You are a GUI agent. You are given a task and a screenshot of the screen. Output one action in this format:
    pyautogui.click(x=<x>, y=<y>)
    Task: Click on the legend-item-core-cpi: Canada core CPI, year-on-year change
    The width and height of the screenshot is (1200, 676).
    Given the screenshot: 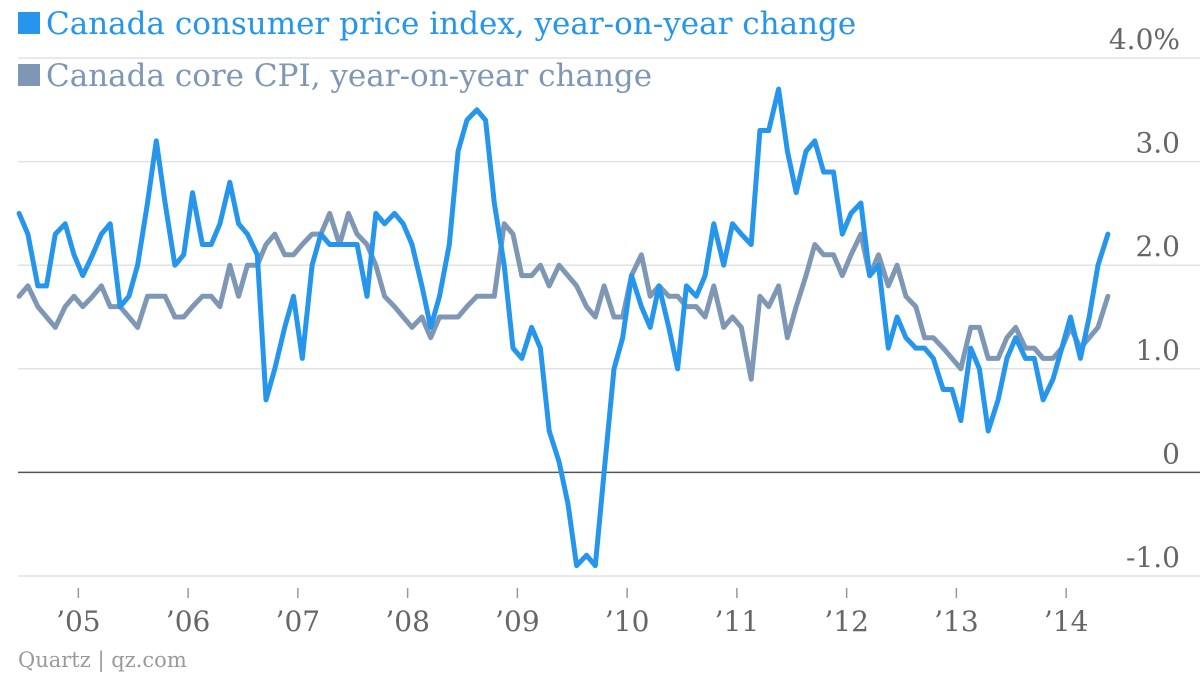 What is the action you would take?
    pyautogui.click(x=335, y=76)
    